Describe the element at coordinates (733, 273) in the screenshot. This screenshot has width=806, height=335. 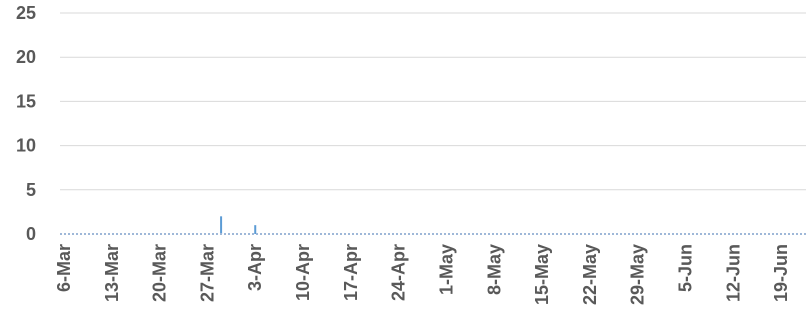
I see `x-tick-label: 12-Jun` at that location.